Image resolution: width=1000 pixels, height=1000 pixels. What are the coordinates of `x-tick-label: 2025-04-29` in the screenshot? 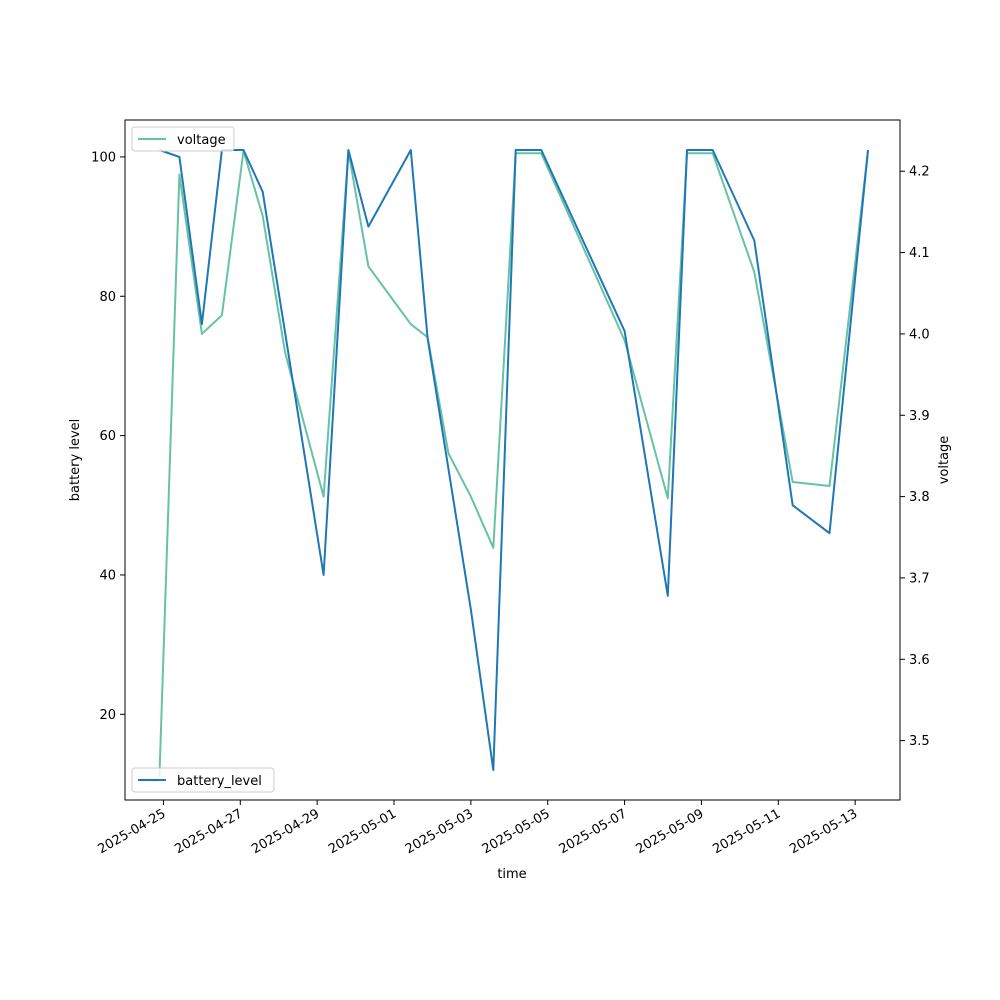 It's located at (285, 831).